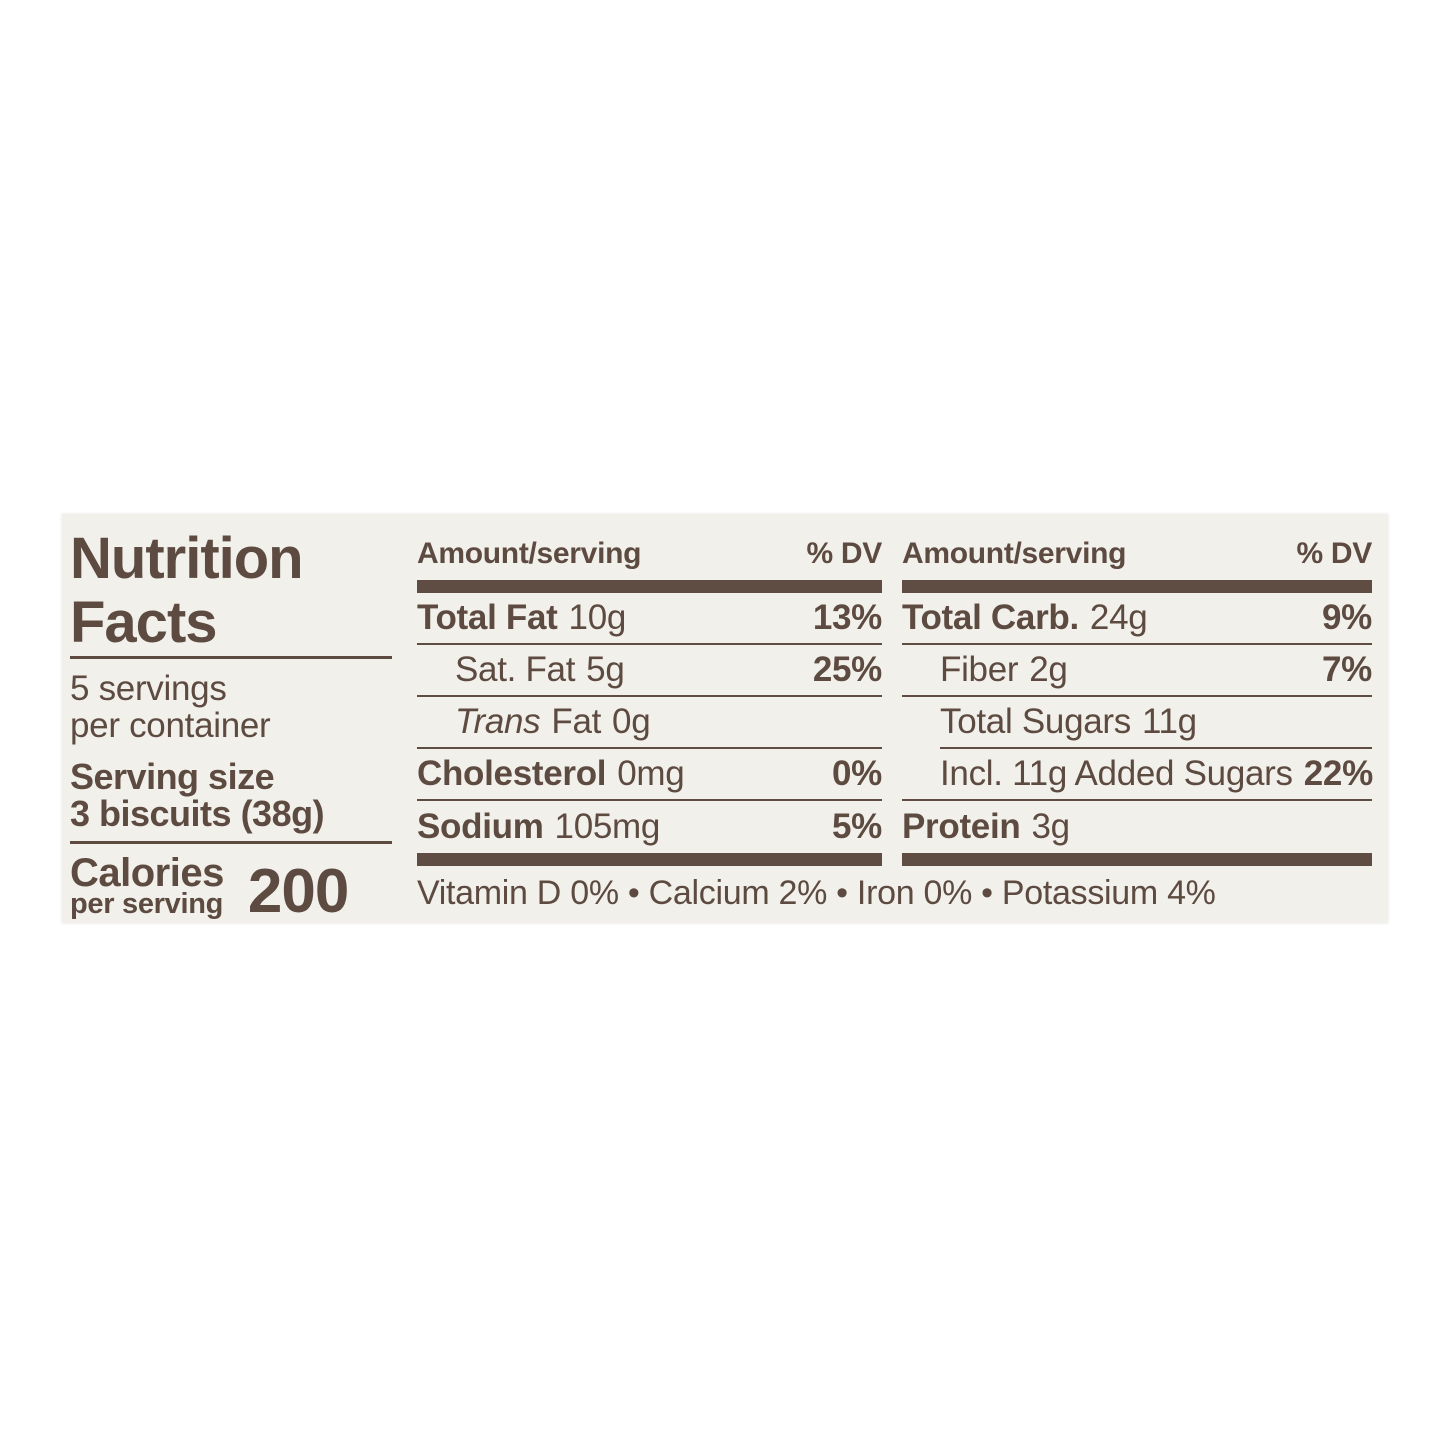 Image resolution: width=1445 pixels, height=1445 pixels. Describe the element at coordinates (1137, 722) in the screenshot. I see `row-total-sugars: Total Sugars 11g` at that location.